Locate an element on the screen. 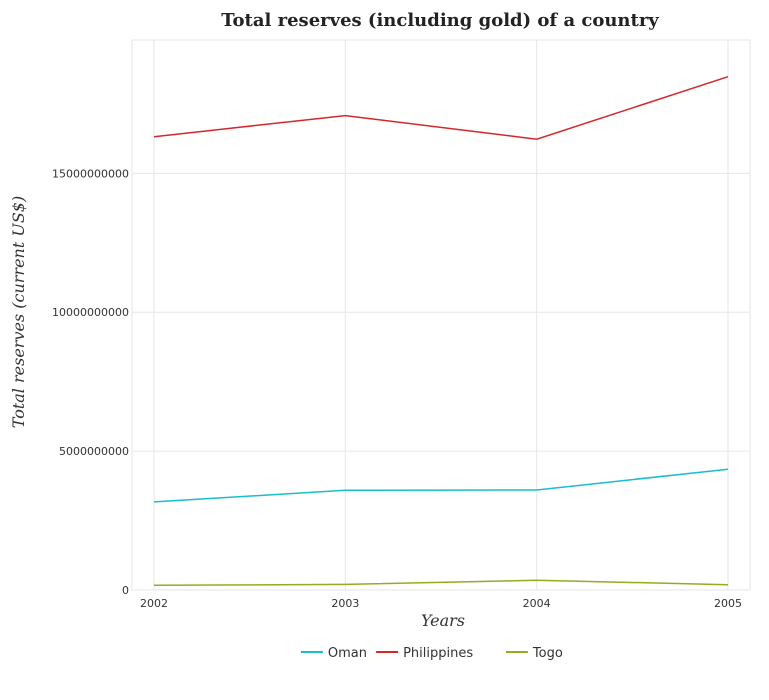  series-line-togo is located at coordinates (441, 583).